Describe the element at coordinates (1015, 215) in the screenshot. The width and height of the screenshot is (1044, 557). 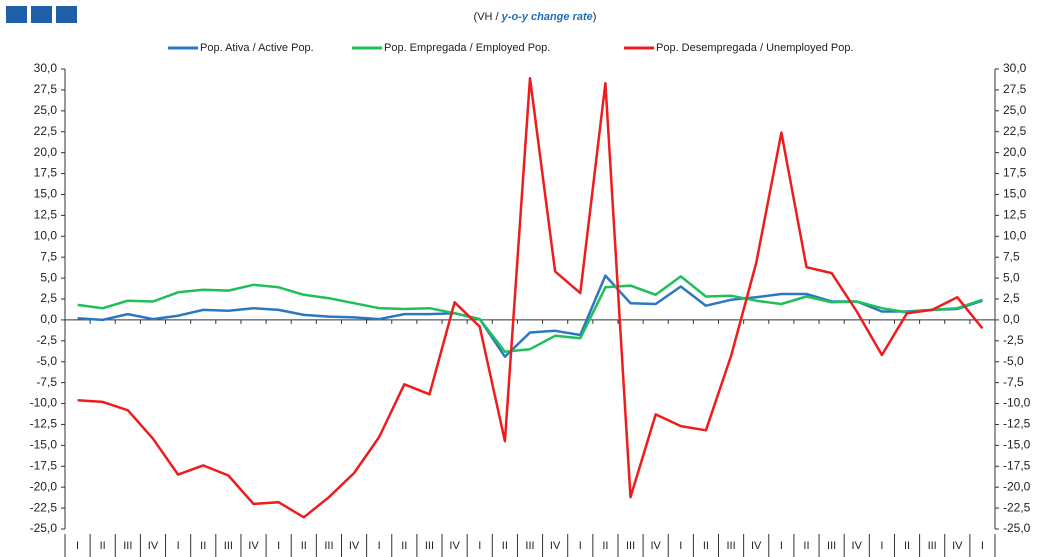
I see `y2-tick-label: 12,5` at that location.